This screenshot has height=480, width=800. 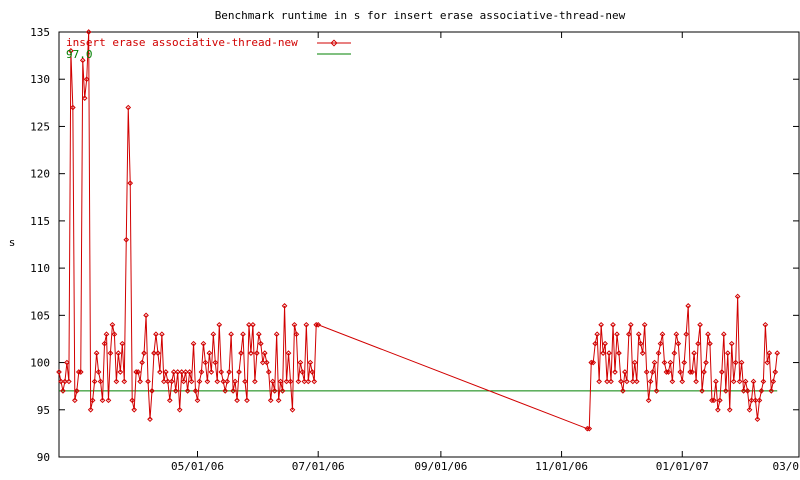 What do you see at coordinates (682, 466) in the screenshot?
I see `x-tick-label: 01/01/07` at bounding box center [682, 466].